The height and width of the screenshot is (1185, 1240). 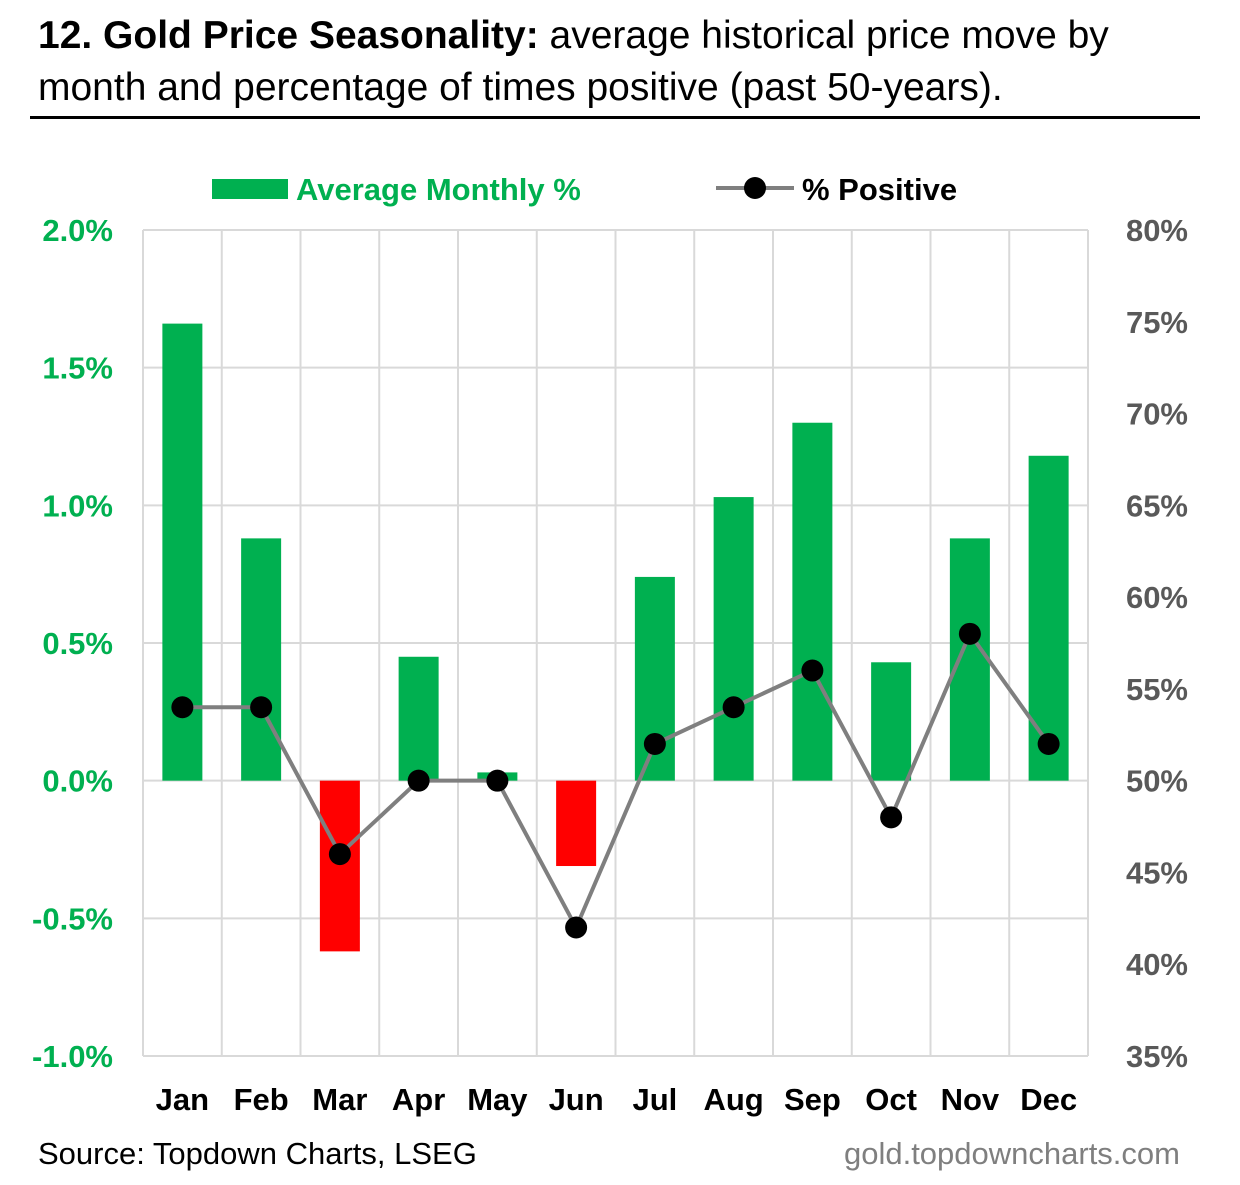 I want to click on point-jul, so click(x=654, y=743).